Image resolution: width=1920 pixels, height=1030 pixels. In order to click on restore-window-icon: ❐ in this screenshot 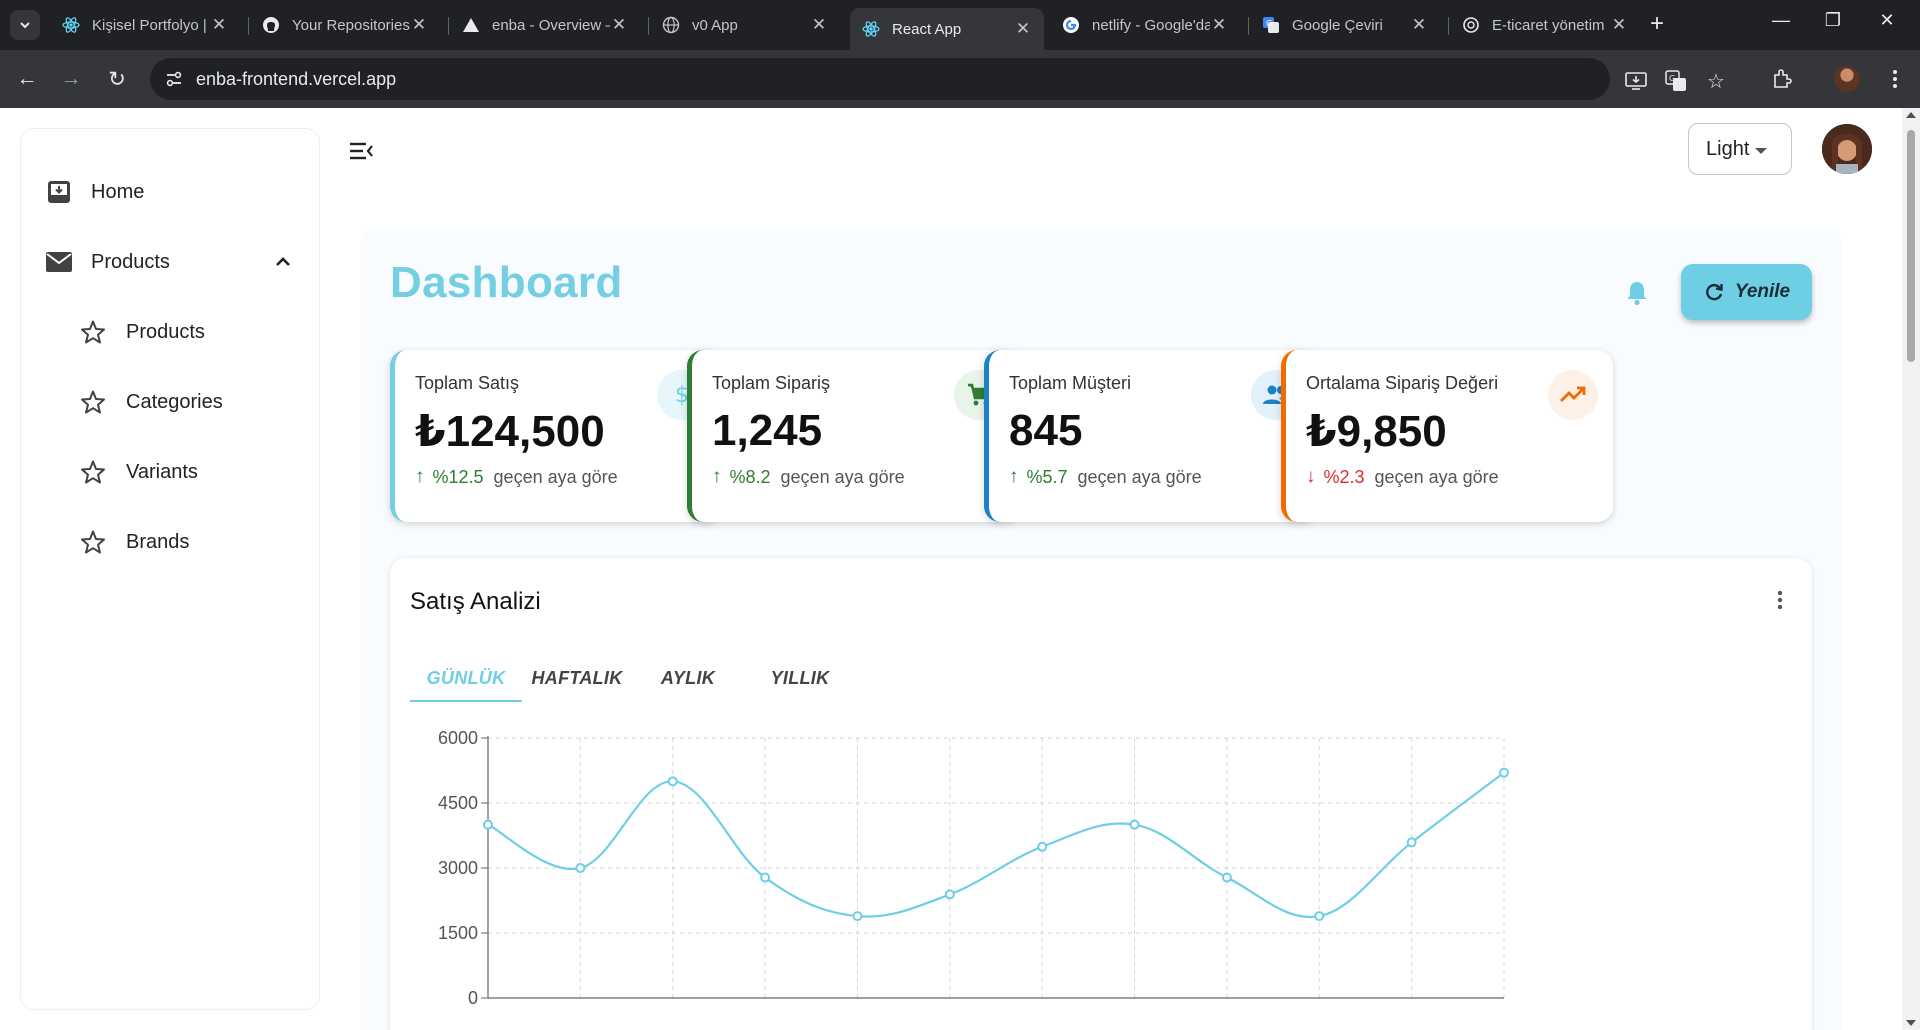, I will do `click(1833, 20)`.